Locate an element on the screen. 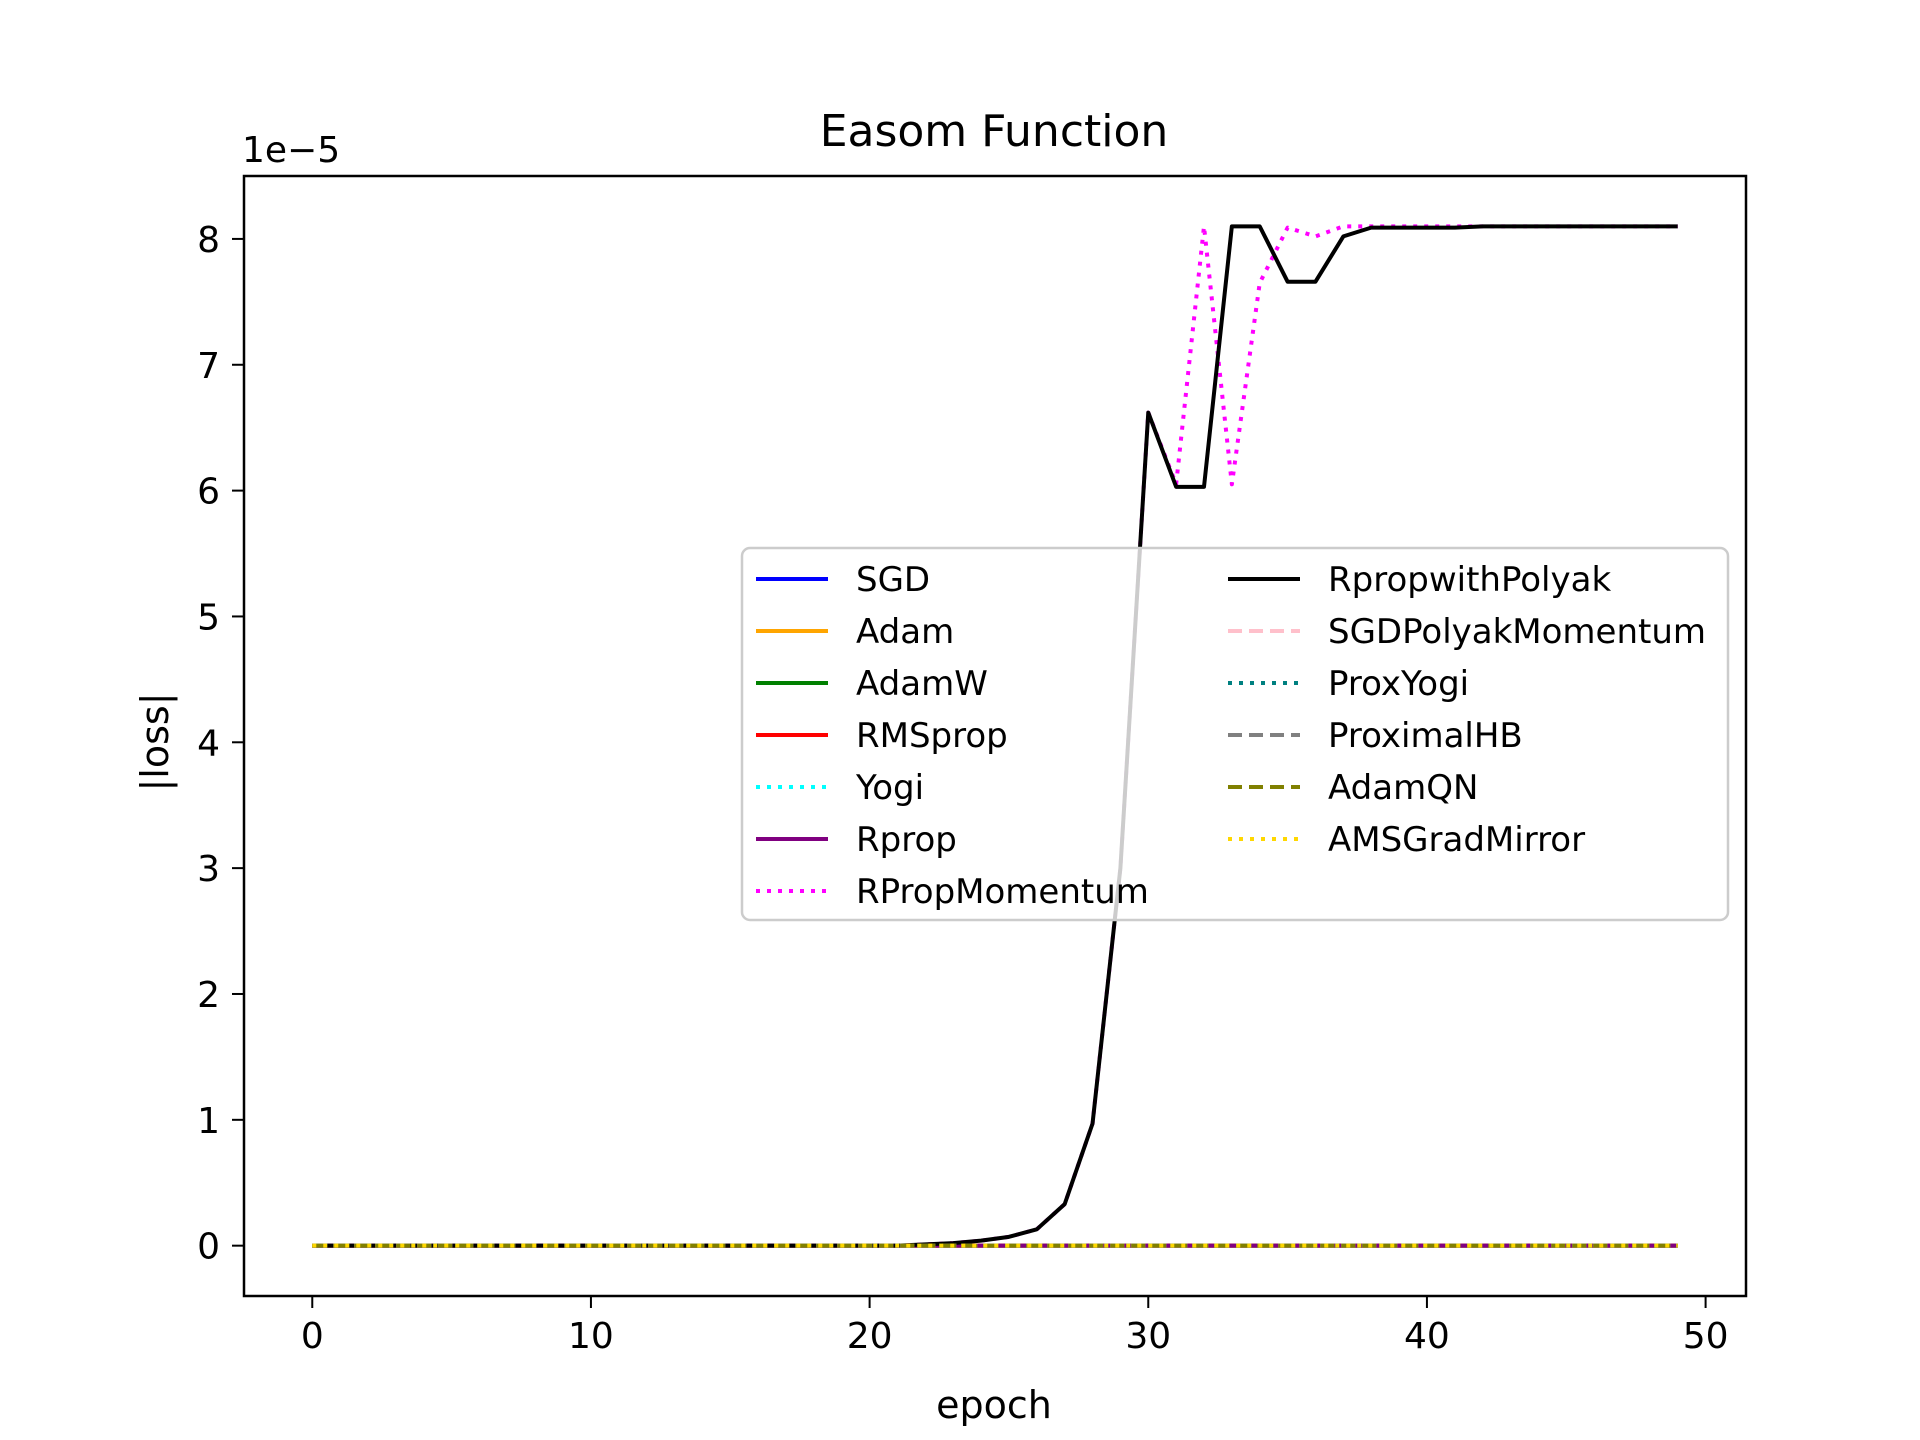  y-ticks: 0 1 2 3 4 5 6 7 8 is located at coordinates (220, 744).